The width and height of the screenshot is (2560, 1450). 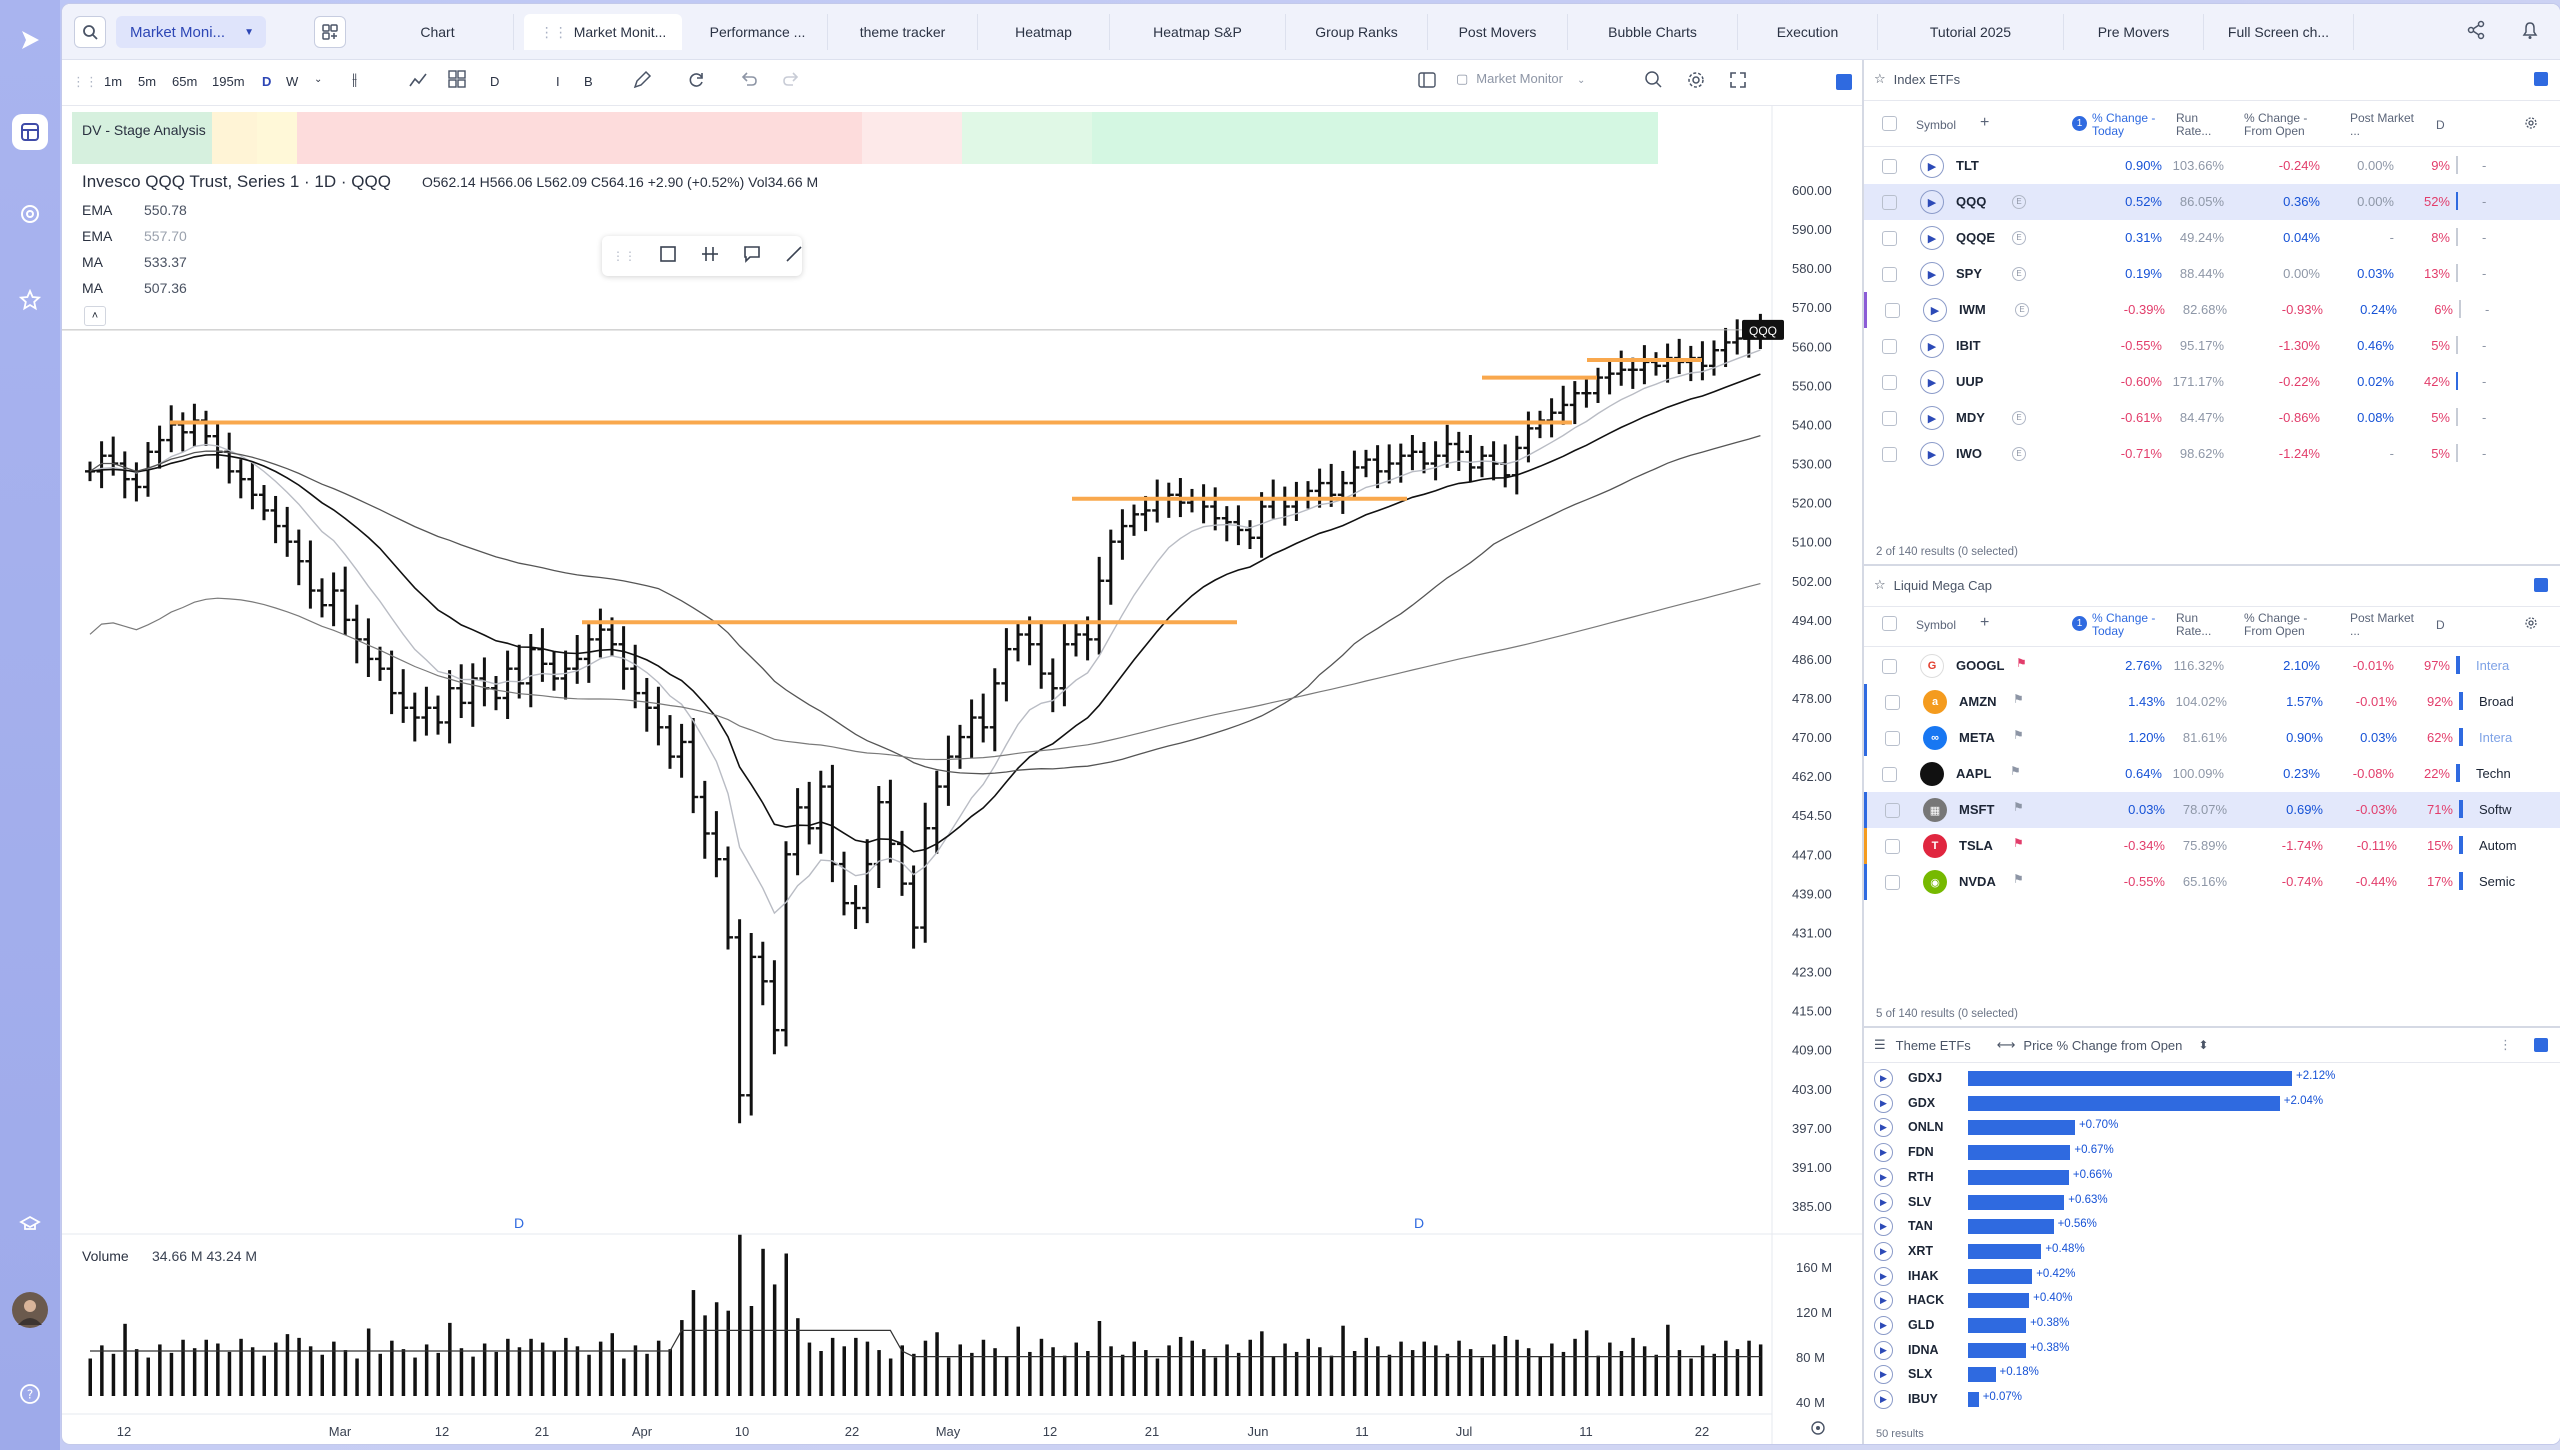 I want to click on symbol-cell: MSFT, so click(x=1977, y=809).